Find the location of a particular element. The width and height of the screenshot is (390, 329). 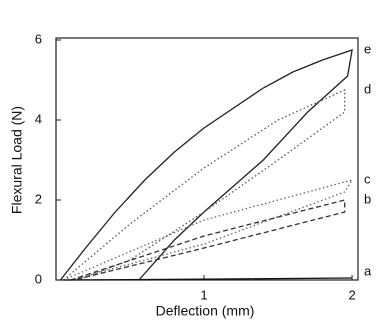

legend-label: b is located at coordinates (367, 198).